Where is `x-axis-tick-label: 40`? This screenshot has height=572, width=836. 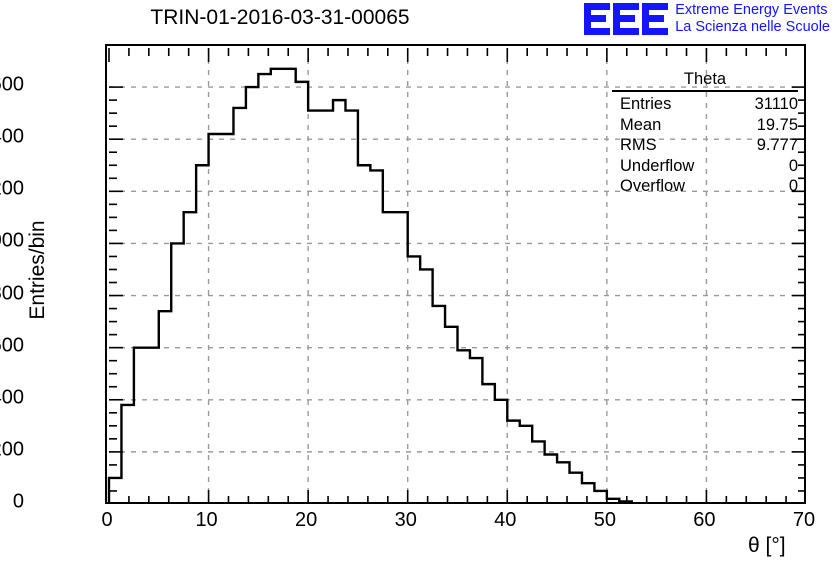 x-axis-tick-label: 40 is located at coordinates (505, 520).